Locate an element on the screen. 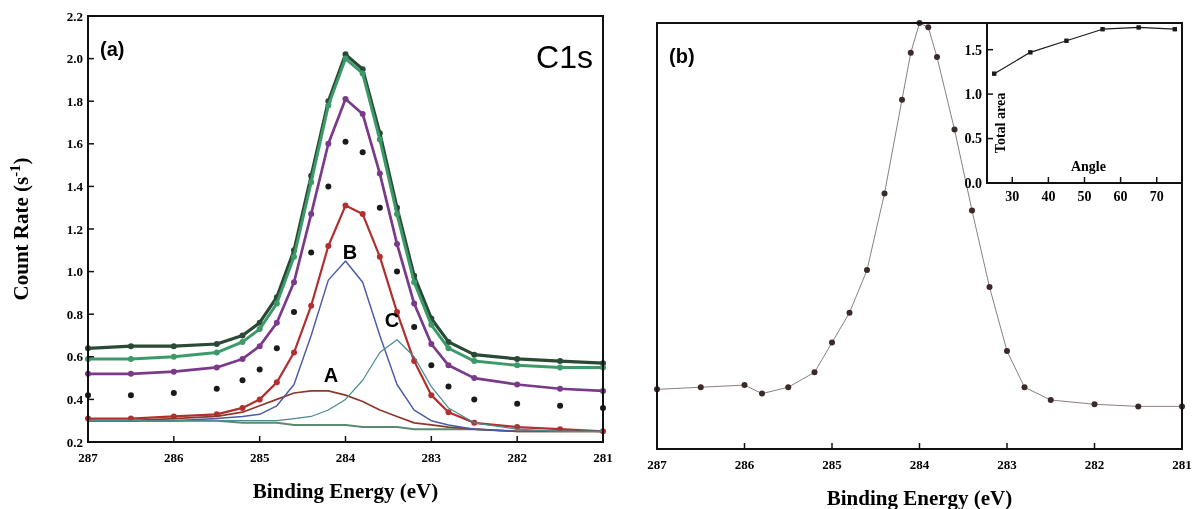  y-axis-title: Total area is located at coordinates (1000, 123).